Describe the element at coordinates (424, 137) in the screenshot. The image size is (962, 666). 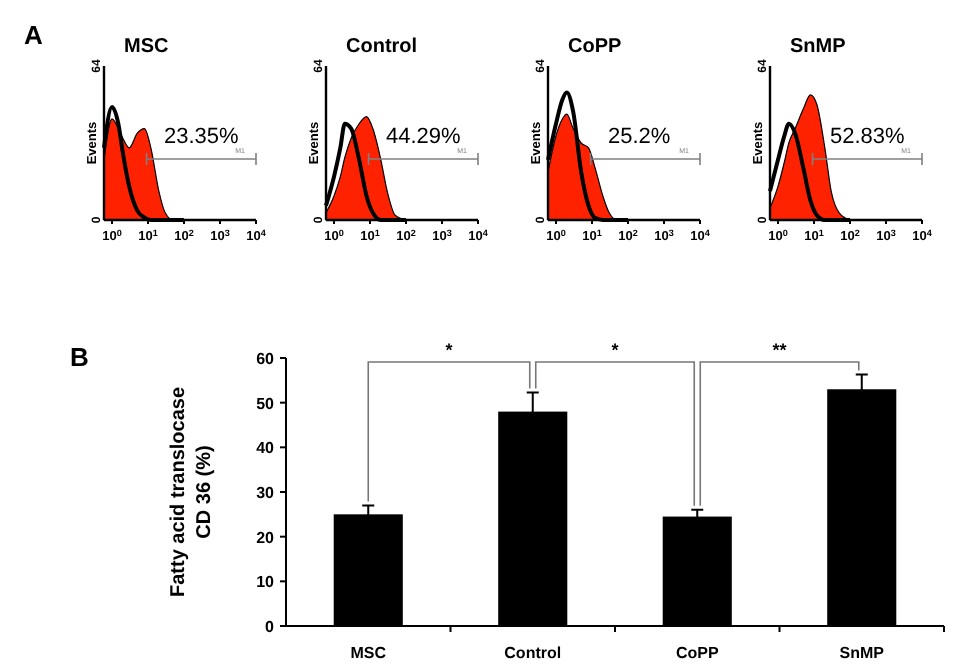
I see `annotation: 44.29%` at that location.